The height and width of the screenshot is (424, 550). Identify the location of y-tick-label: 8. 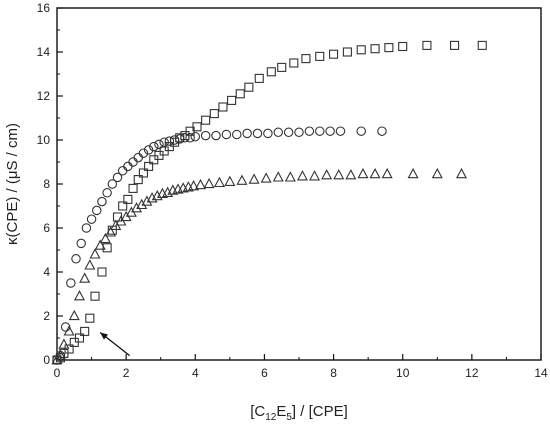
(46, 184).